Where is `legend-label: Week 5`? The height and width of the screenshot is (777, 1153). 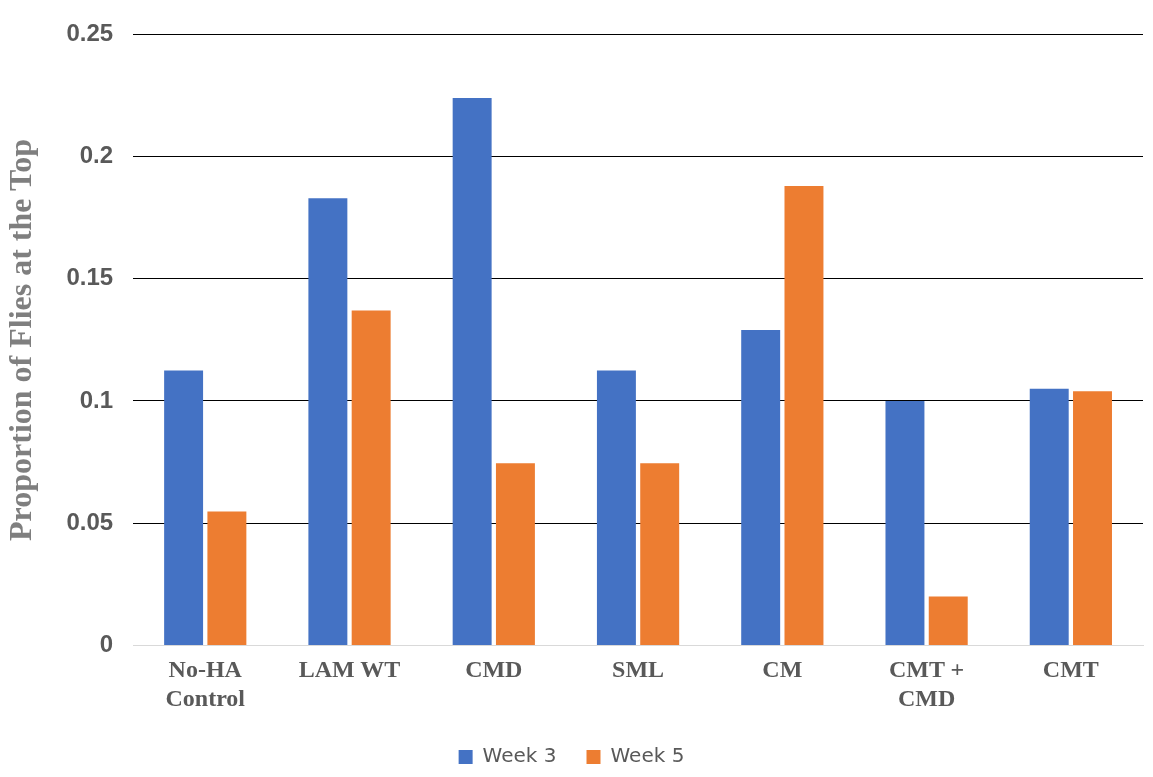 legend-label: Week 5 is located at coordinates (647, 755).